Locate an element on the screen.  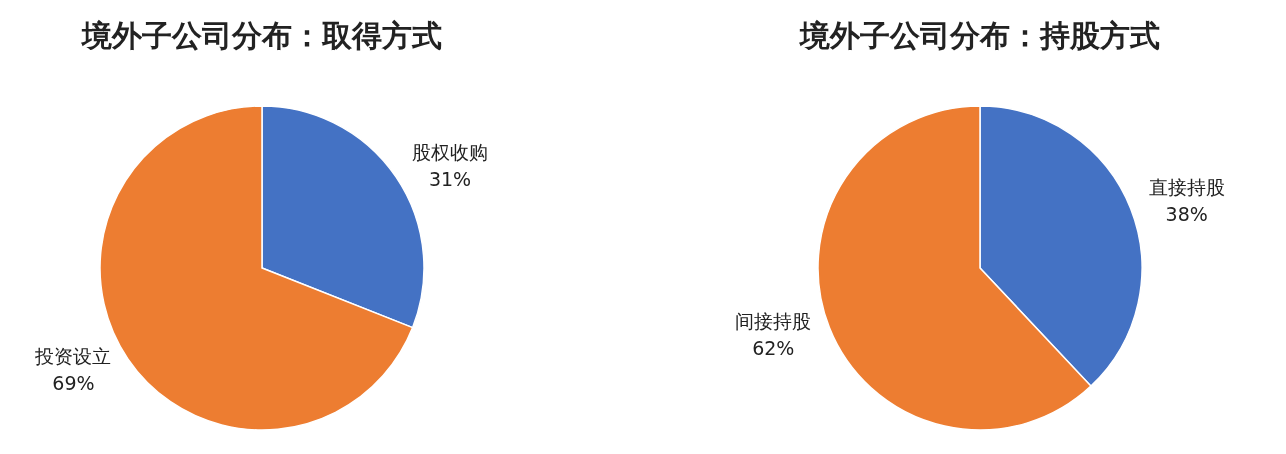
chart-title: 境外子公司分布：持股方式 is located at coordinates (979, 35).